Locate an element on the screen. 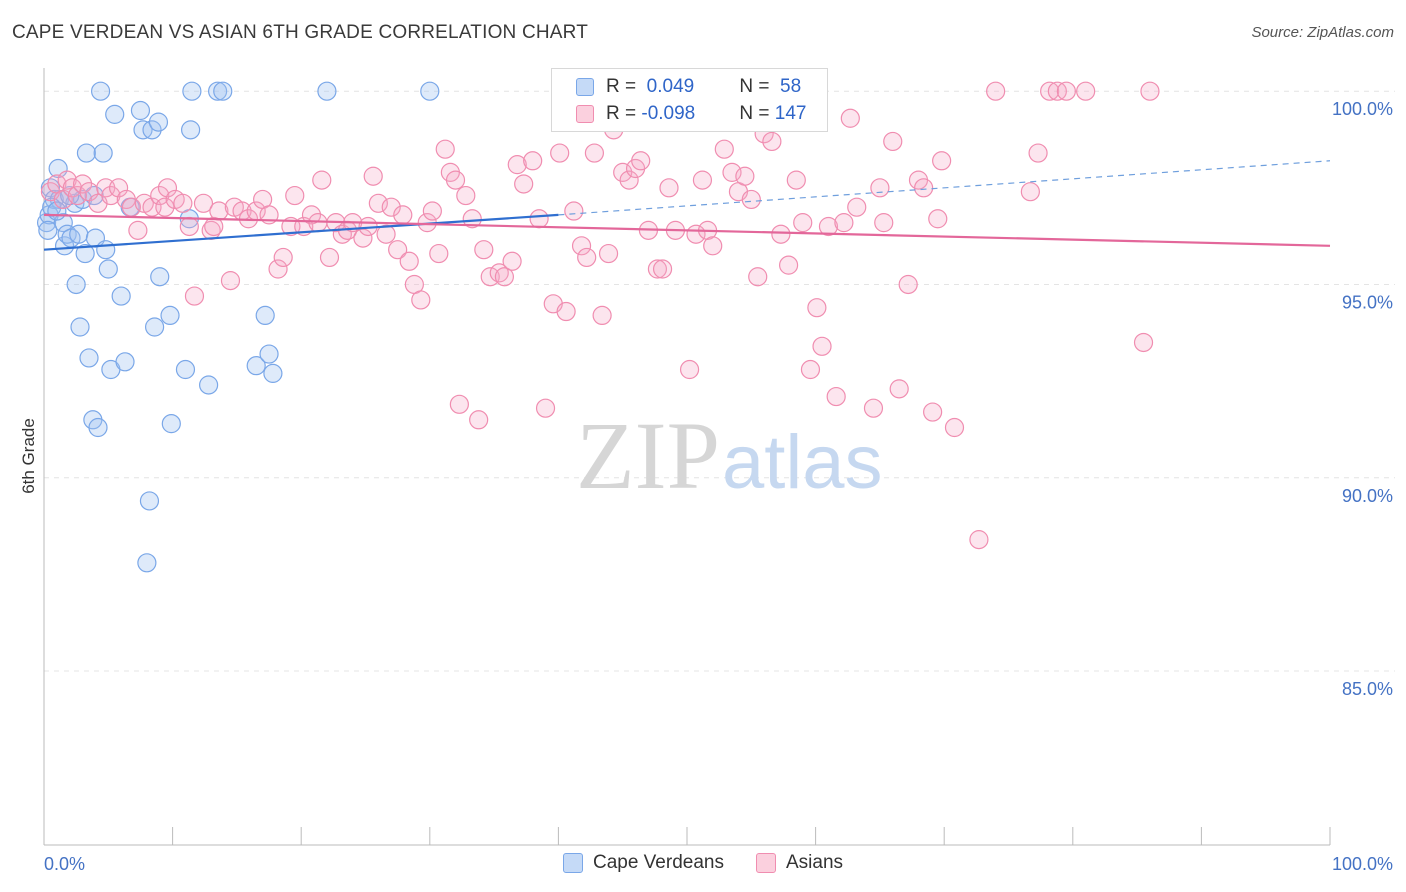  trend-lines is located at coordinates (687, 205).